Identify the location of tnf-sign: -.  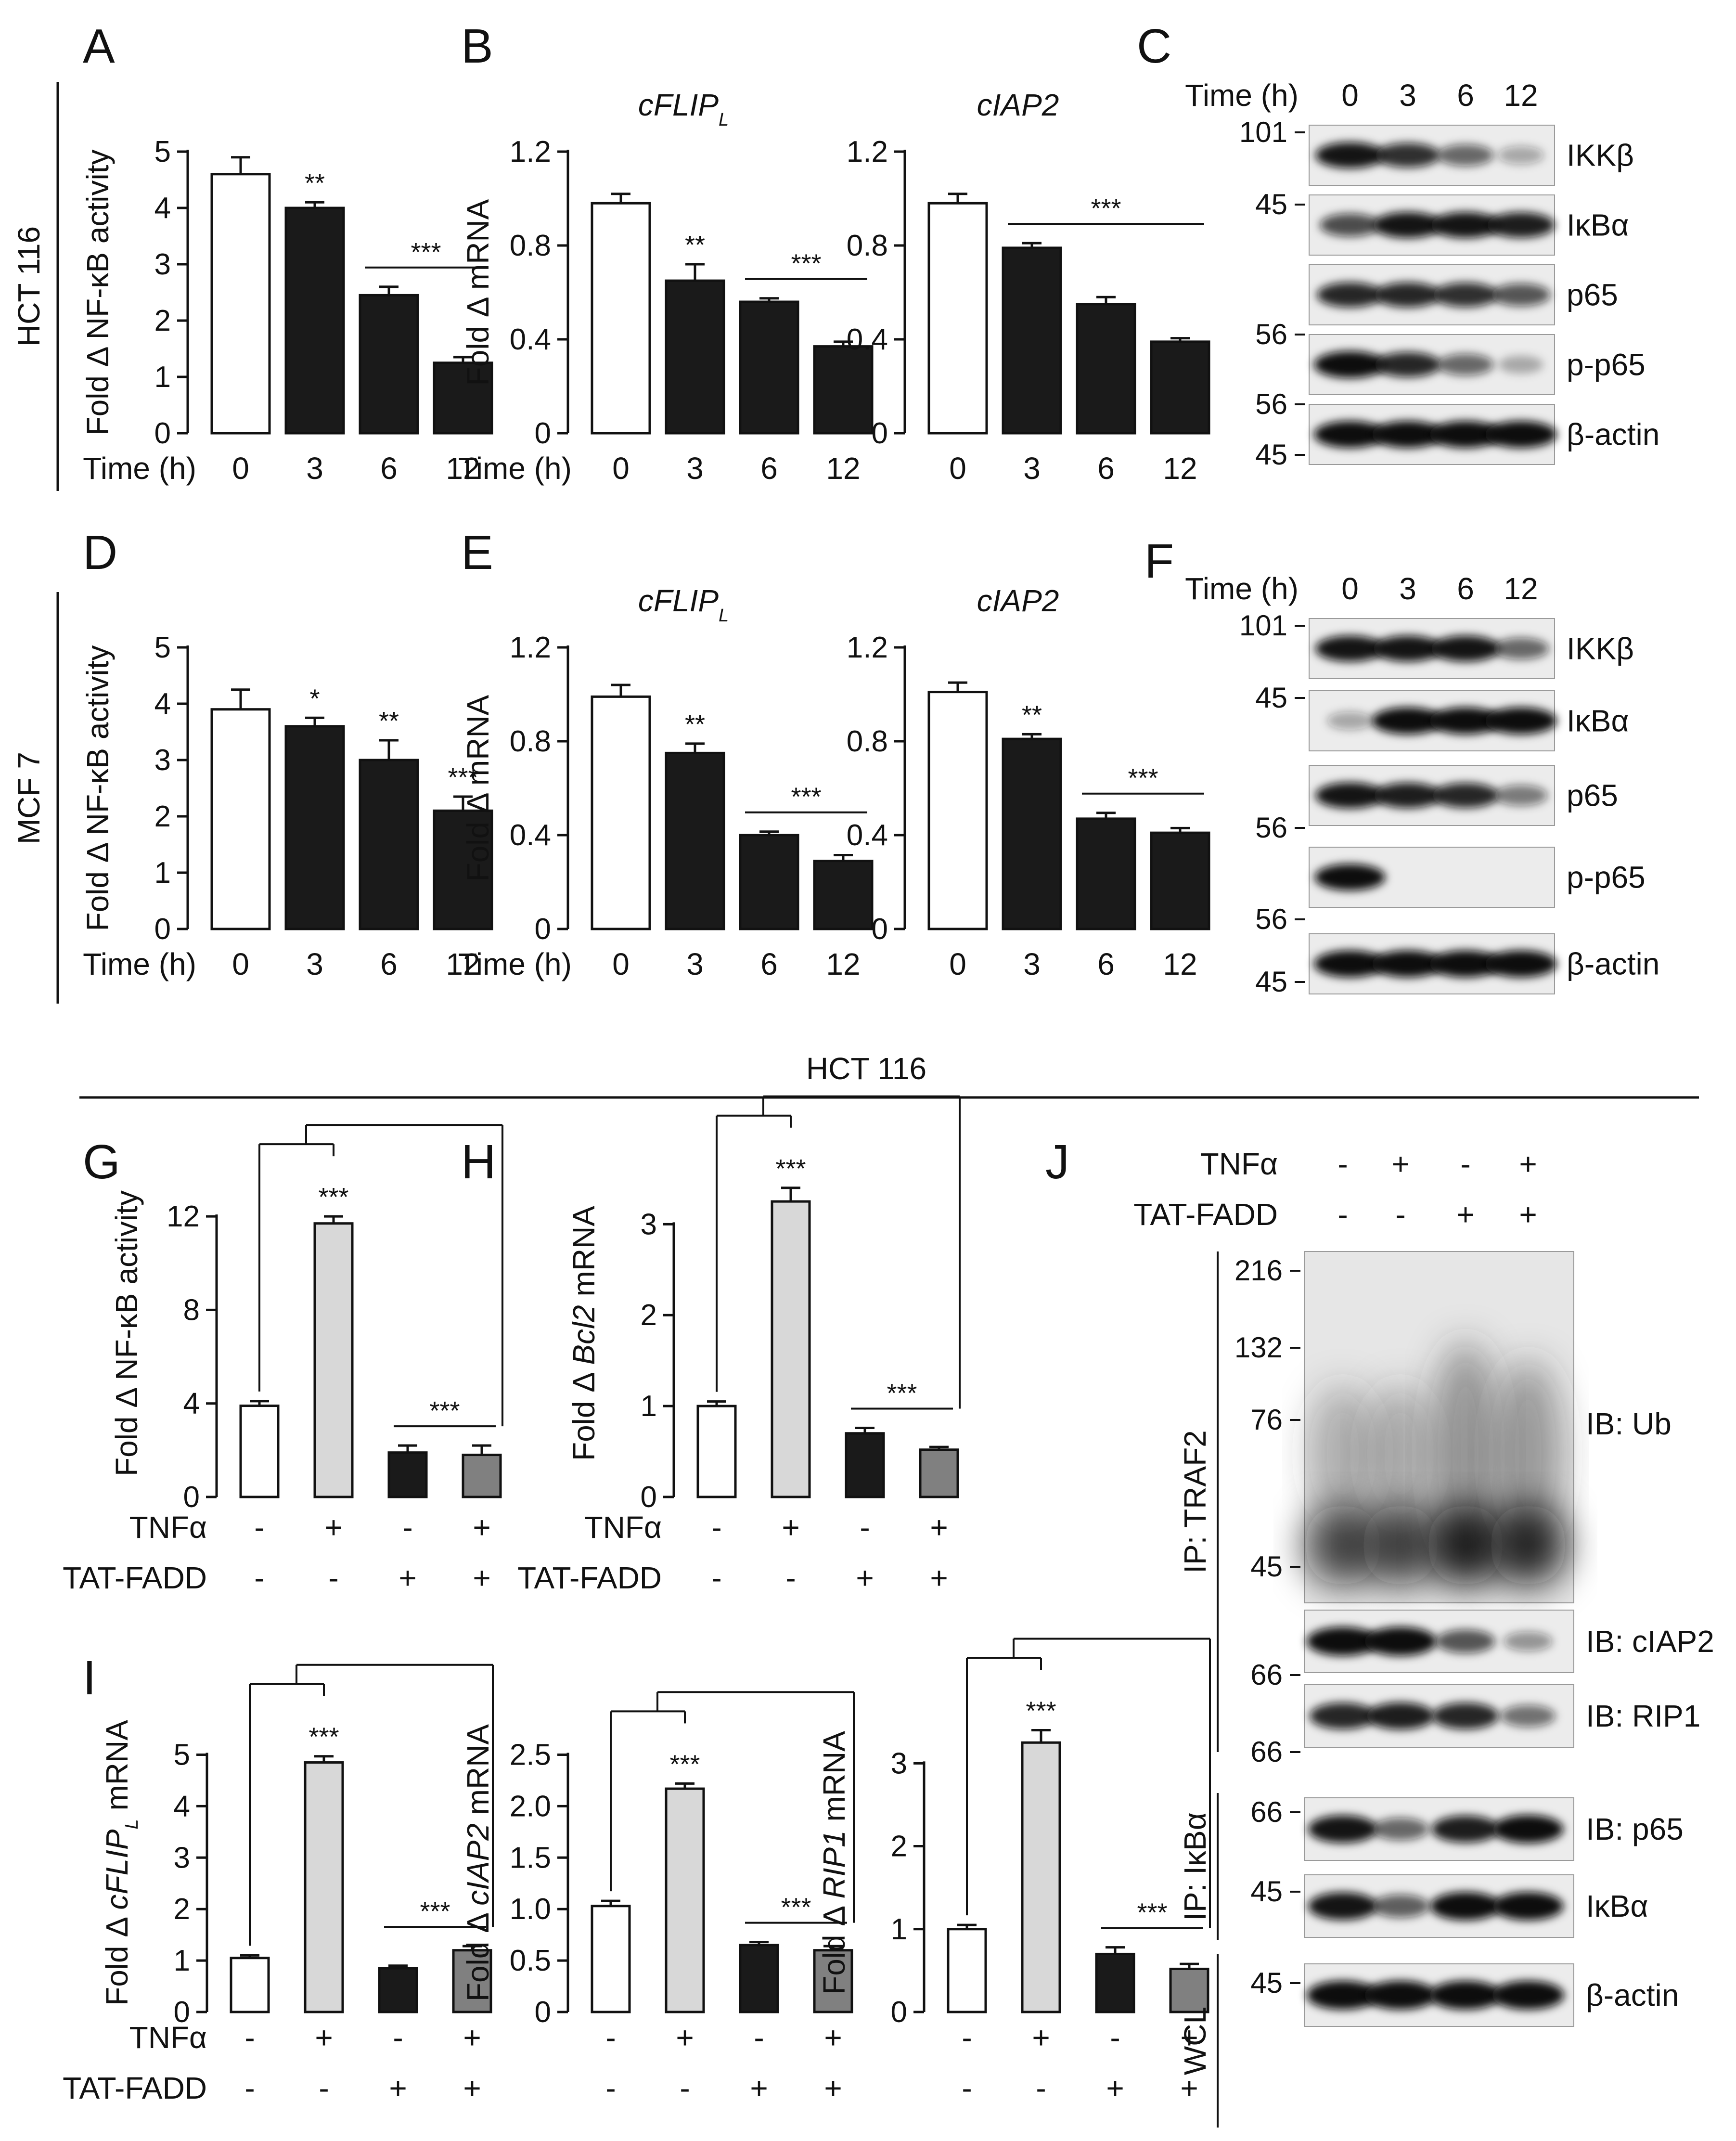
(759, 2037).